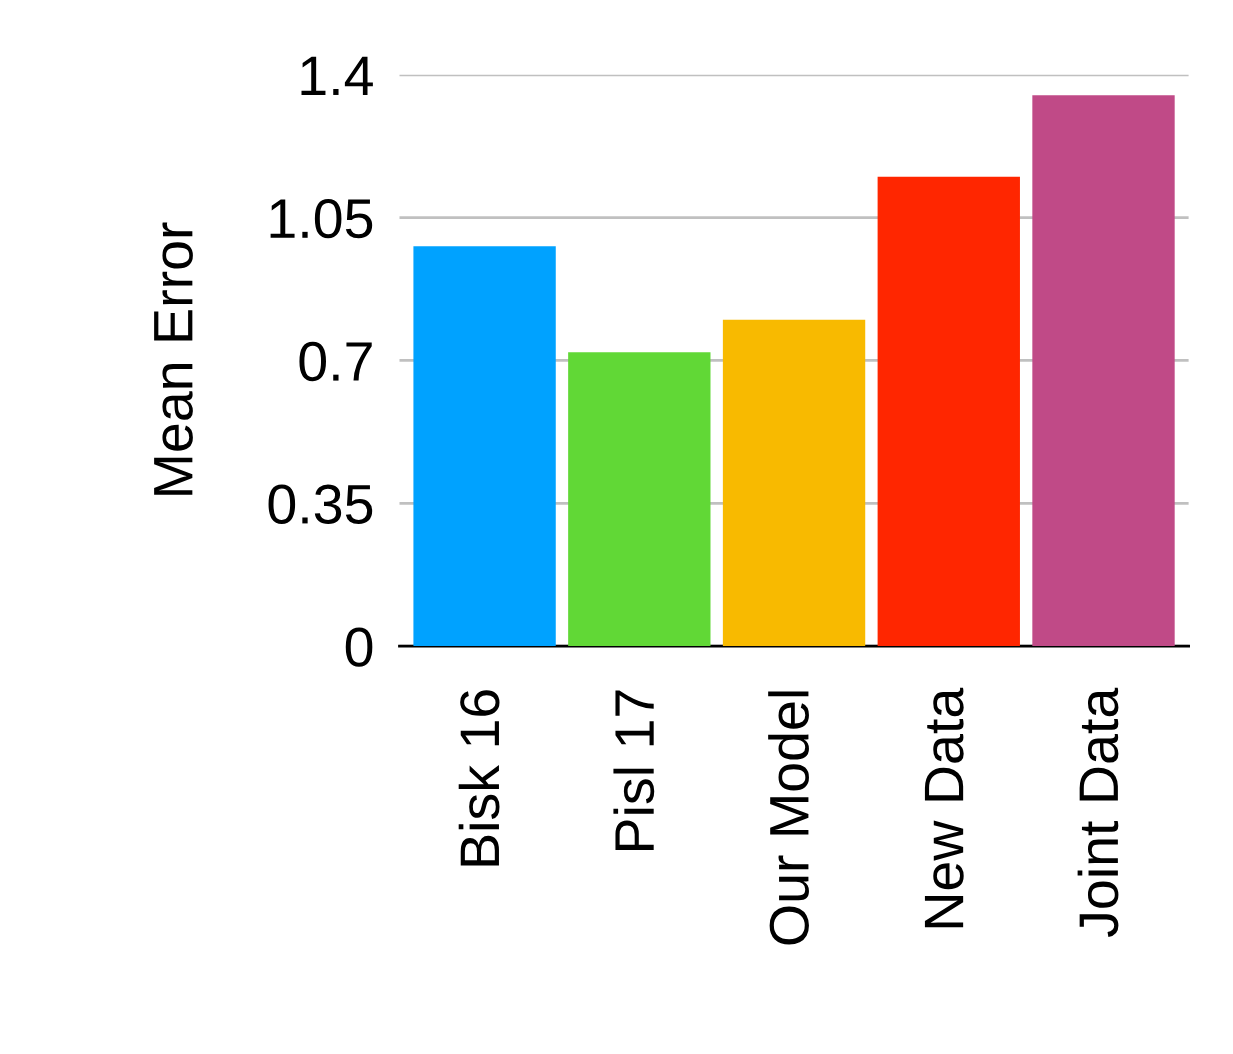  I want to click on x-tick-label: Bisk 16, so click(479, 778).